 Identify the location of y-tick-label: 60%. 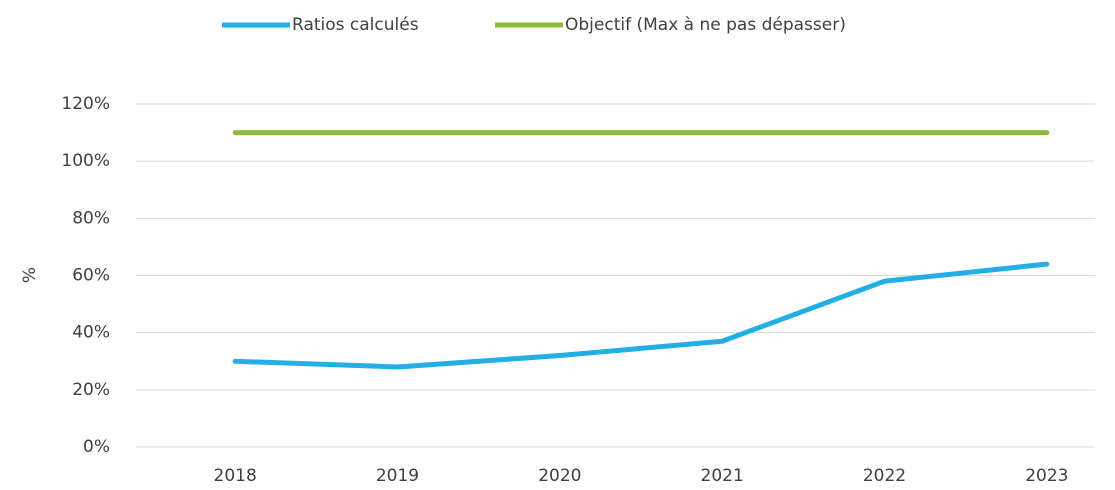
(91, 276).